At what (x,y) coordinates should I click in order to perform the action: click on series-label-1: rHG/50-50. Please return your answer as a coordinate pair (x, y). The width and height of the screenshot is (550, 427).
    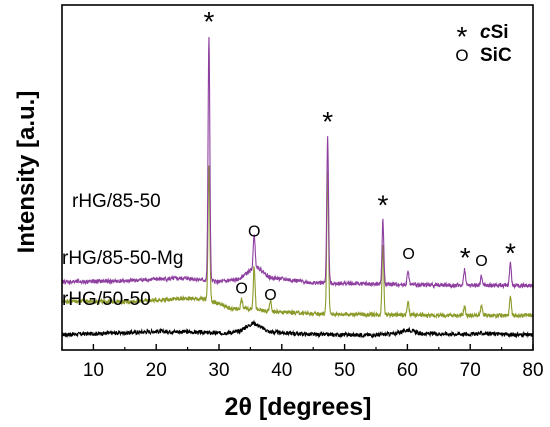
    Looking at the image, I should click on (106, 299).